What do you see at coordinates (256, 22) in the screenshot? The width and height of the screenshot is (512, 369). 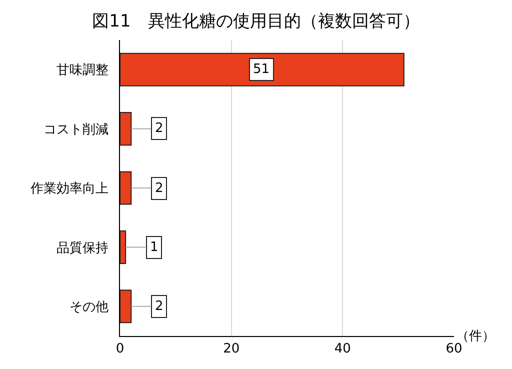 I see `chart-title: 図11 異性化糖の使用目的（複数回答可）` at bounding box center [256, 22].